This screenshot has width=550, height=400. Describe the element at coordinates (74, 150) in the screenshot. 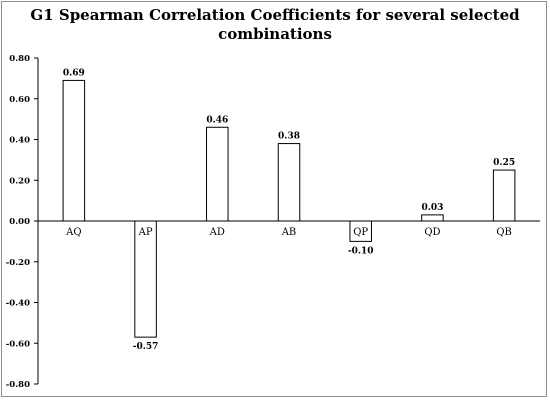

I see `bar-aq` at that location.